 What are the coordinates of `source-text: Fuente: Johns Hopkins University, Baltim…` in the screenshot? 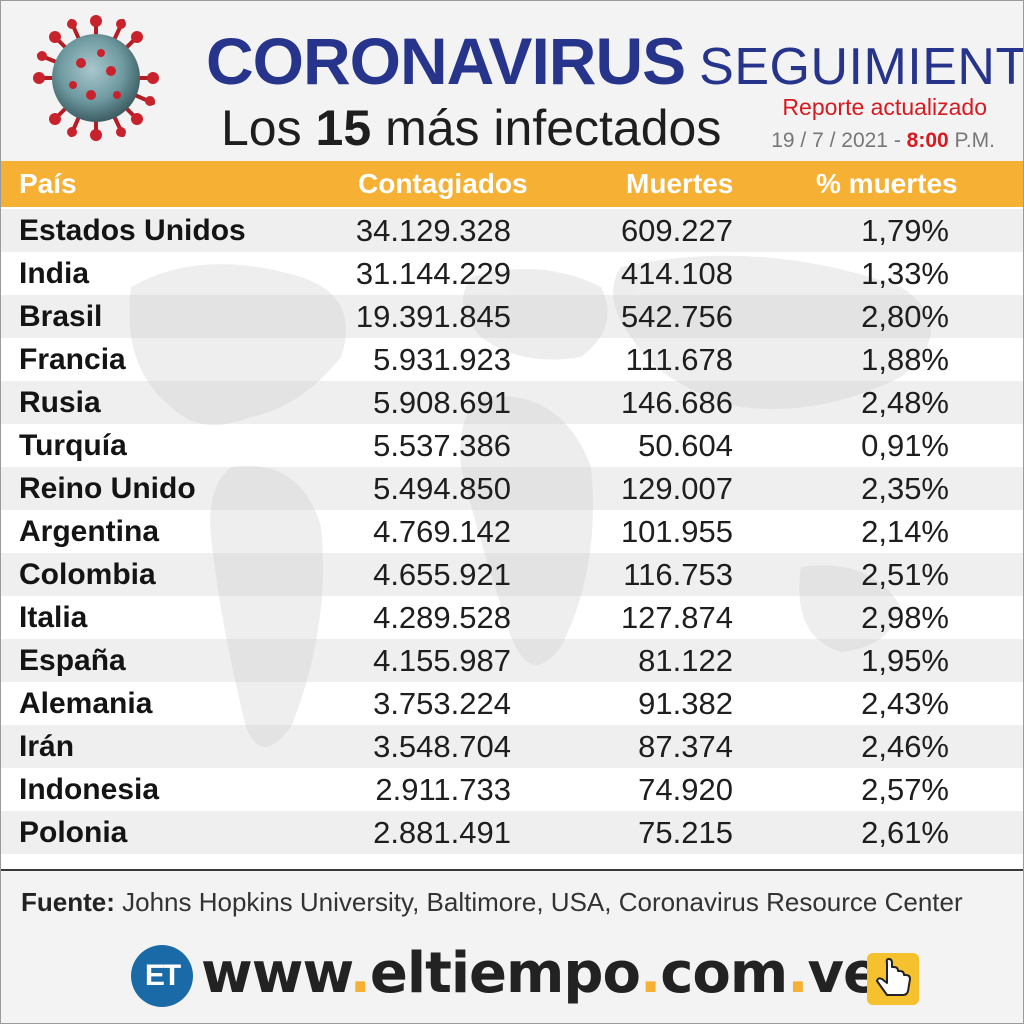 It's located at (492, 902).